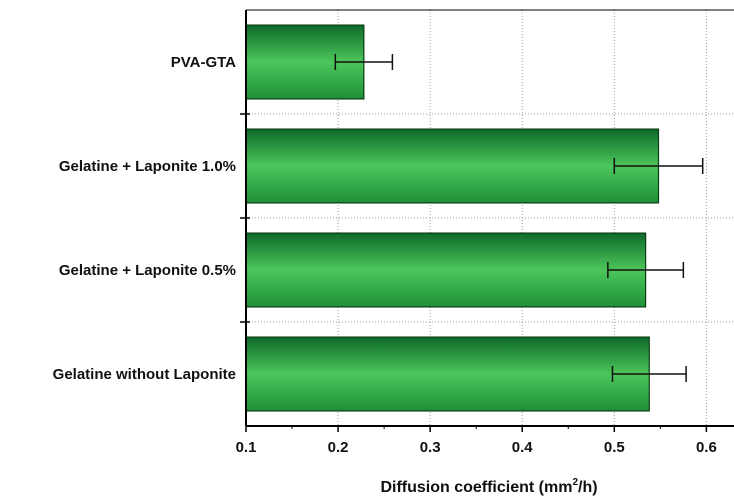 The width and height of the screenshot is (734, 500). Describe the element at coordinates (706, 447) in the screenshot. I see `x-tick-label: 0.6` at that location.